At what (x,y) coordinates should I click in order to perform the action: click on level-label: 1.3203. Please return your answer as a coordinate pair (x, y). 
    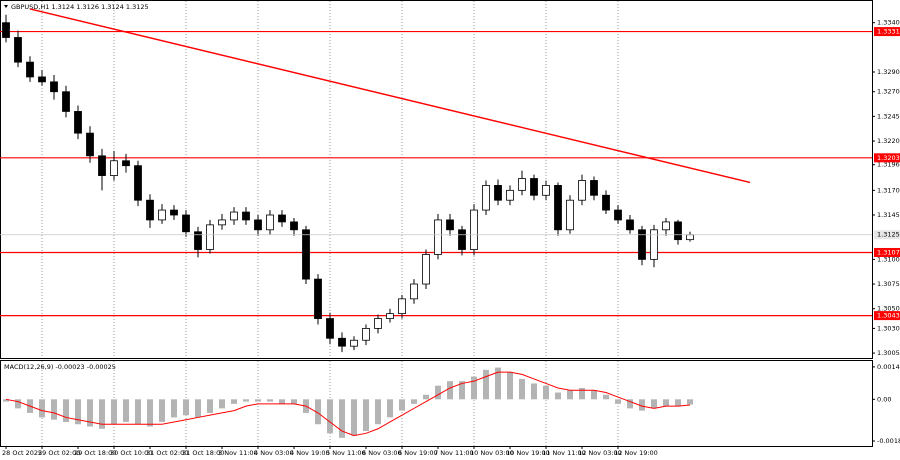
    Looking at the image, I should click on (888, 158).